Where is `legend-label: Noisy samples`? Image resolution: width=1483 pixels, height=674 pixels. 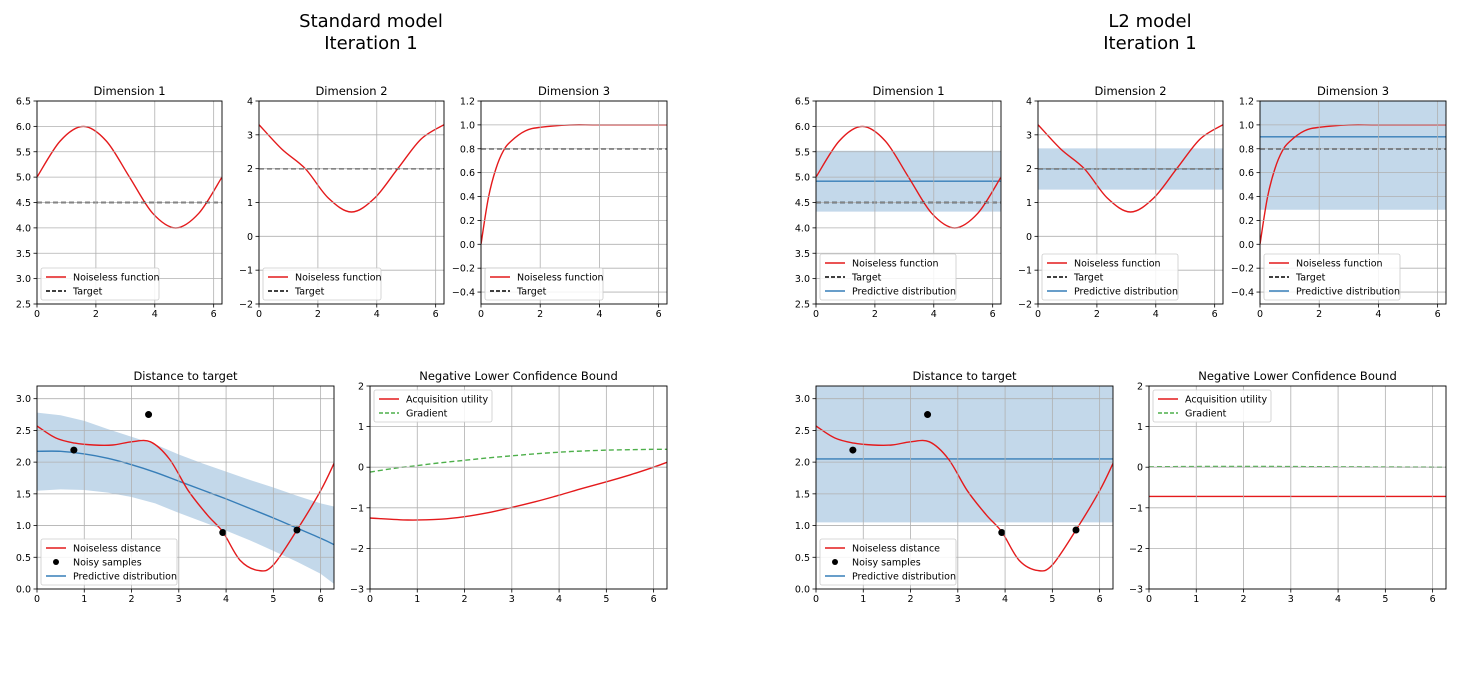 legend-label: Noisy samples is located at coordinates (107, 563).